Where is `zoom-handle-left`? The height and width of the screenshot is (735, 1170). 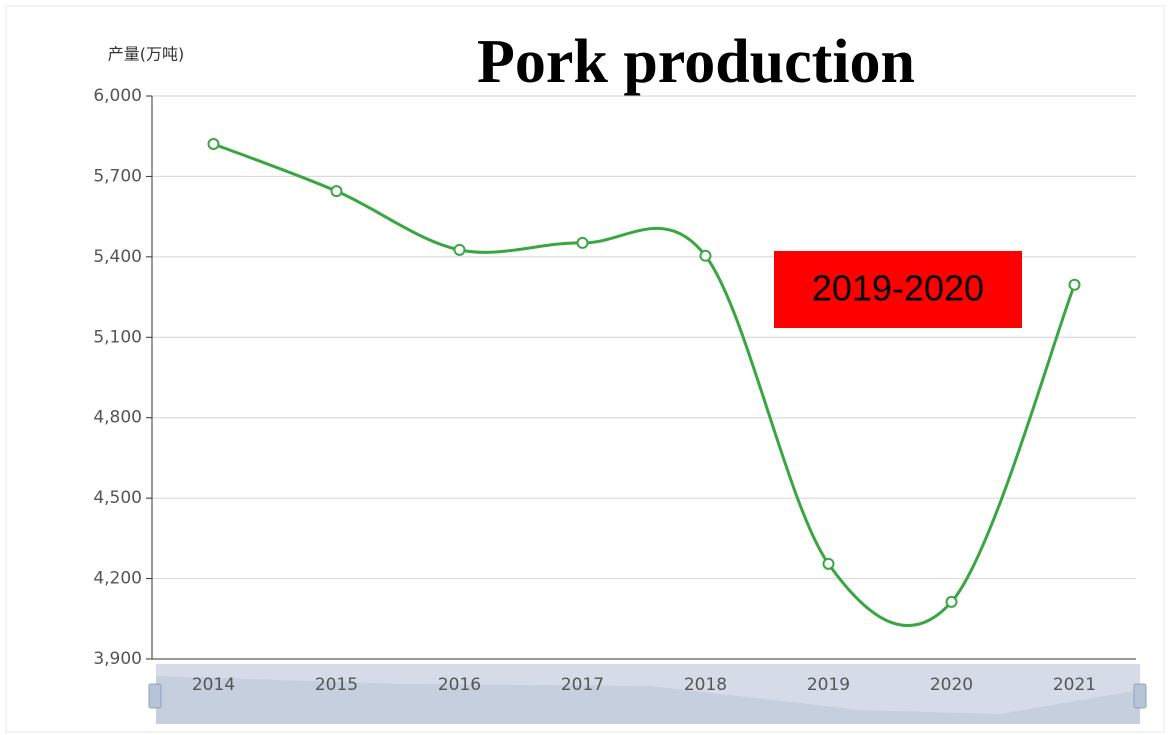 zoom-handle-left is located at coordinates (155, 696).